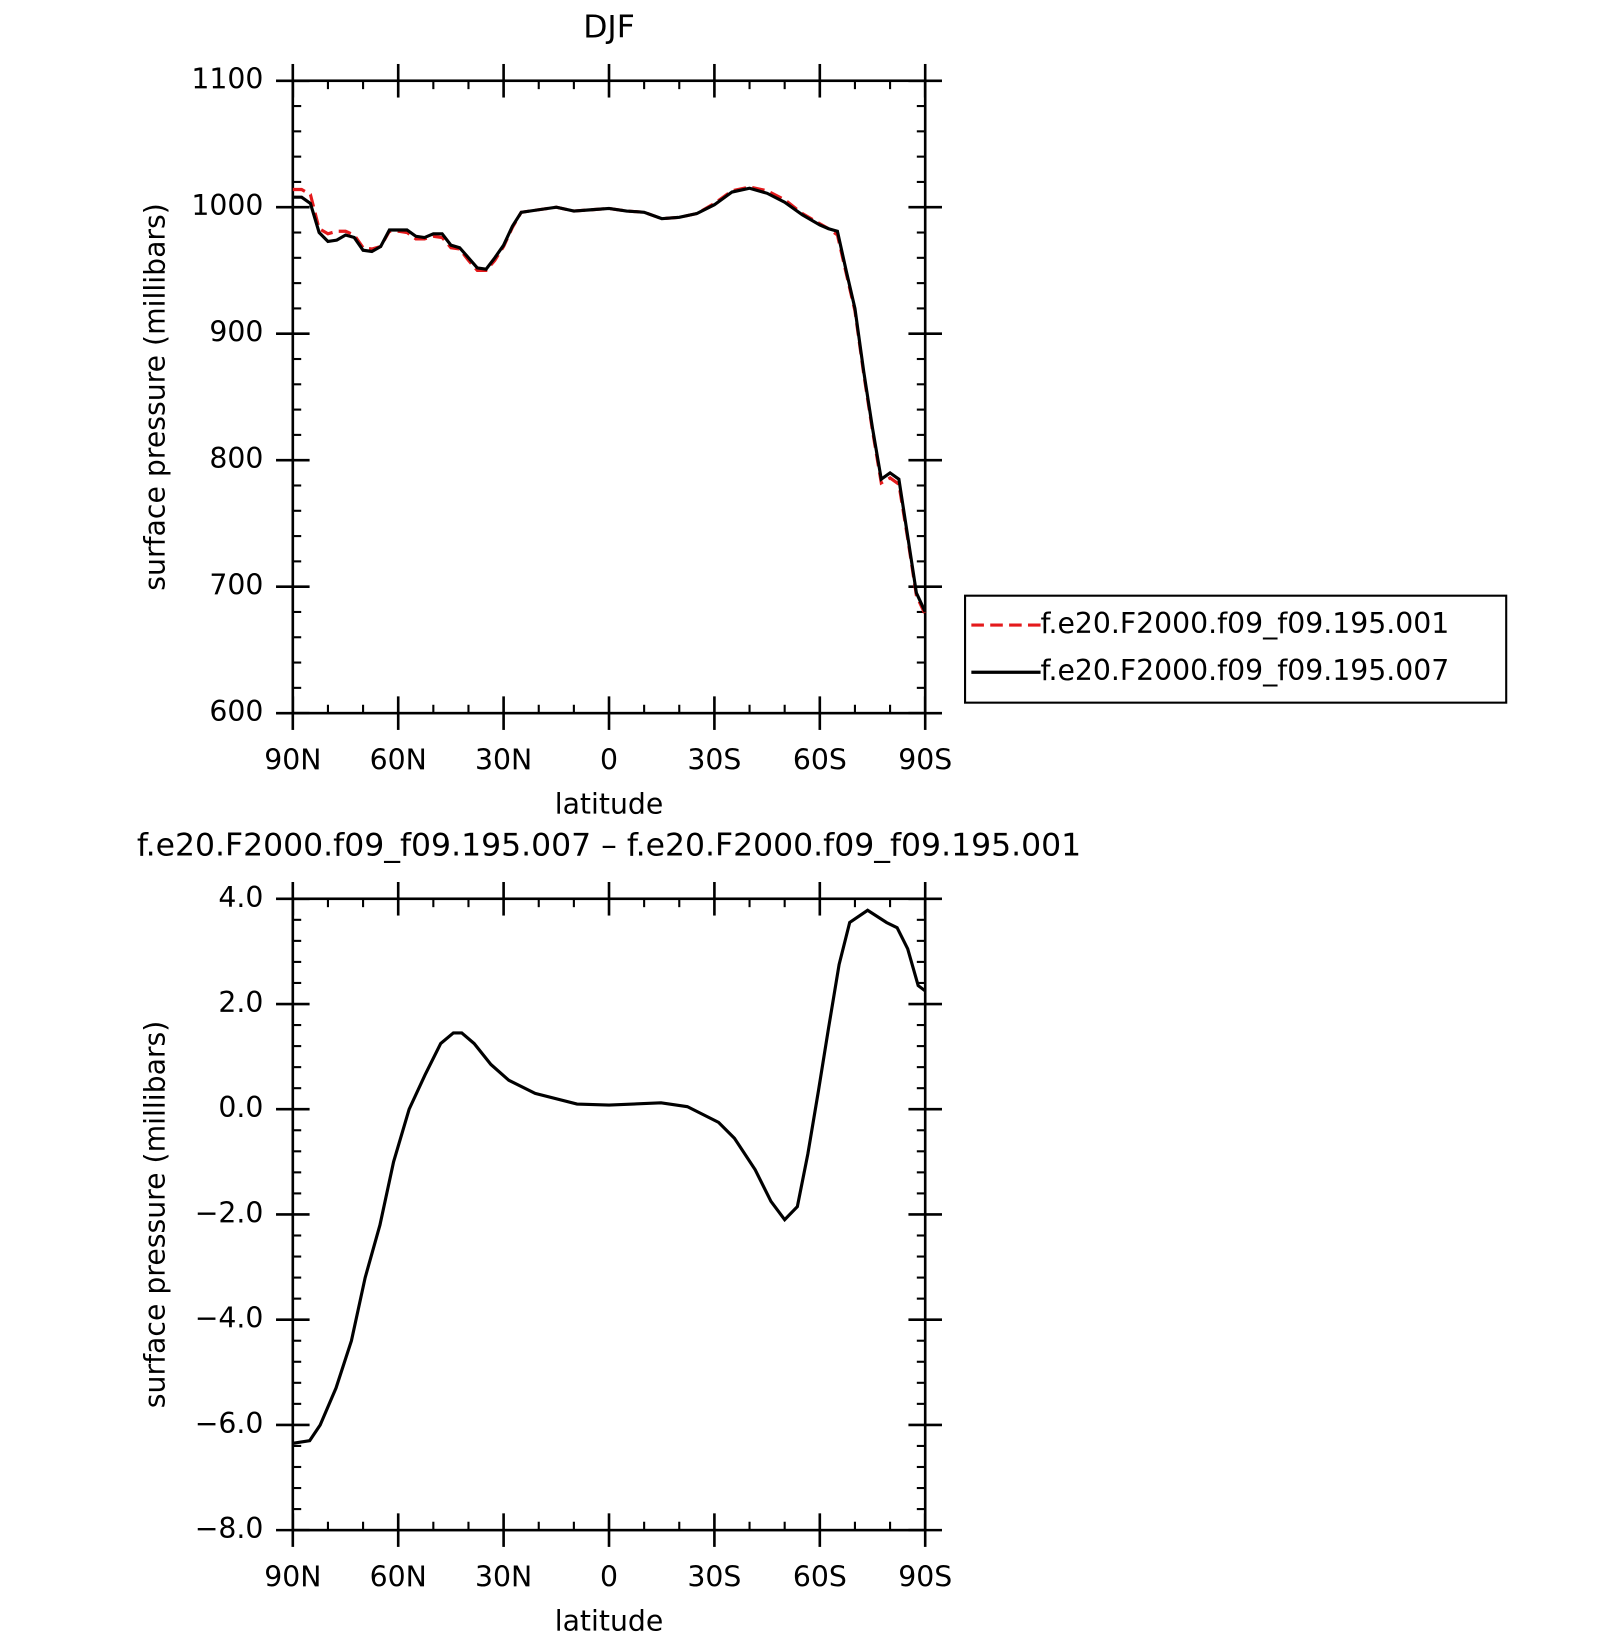  Describe the element at coordinates (1245, 623) in the screenshot. I see `legend-label: f.e20.F2000.f09_f09.195.001` at that location.